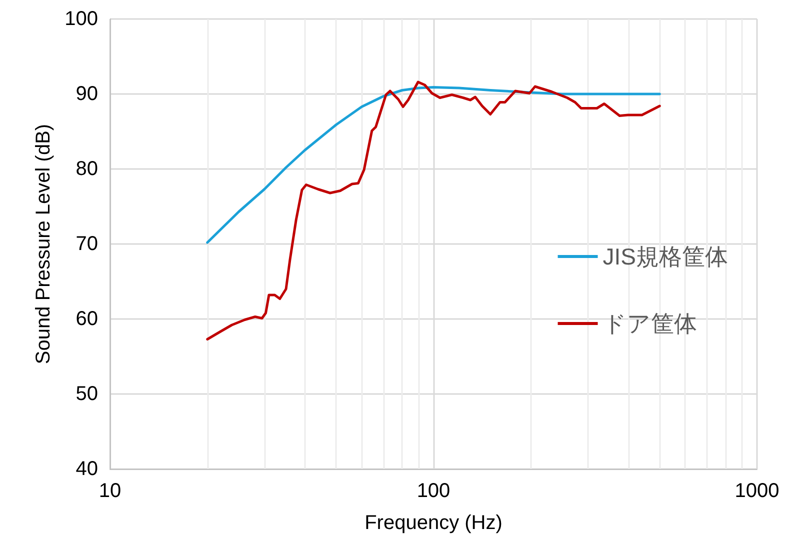 This screenshot has height=557, width=793. I want to click on y-tick-label: 90, so click(87, 94).